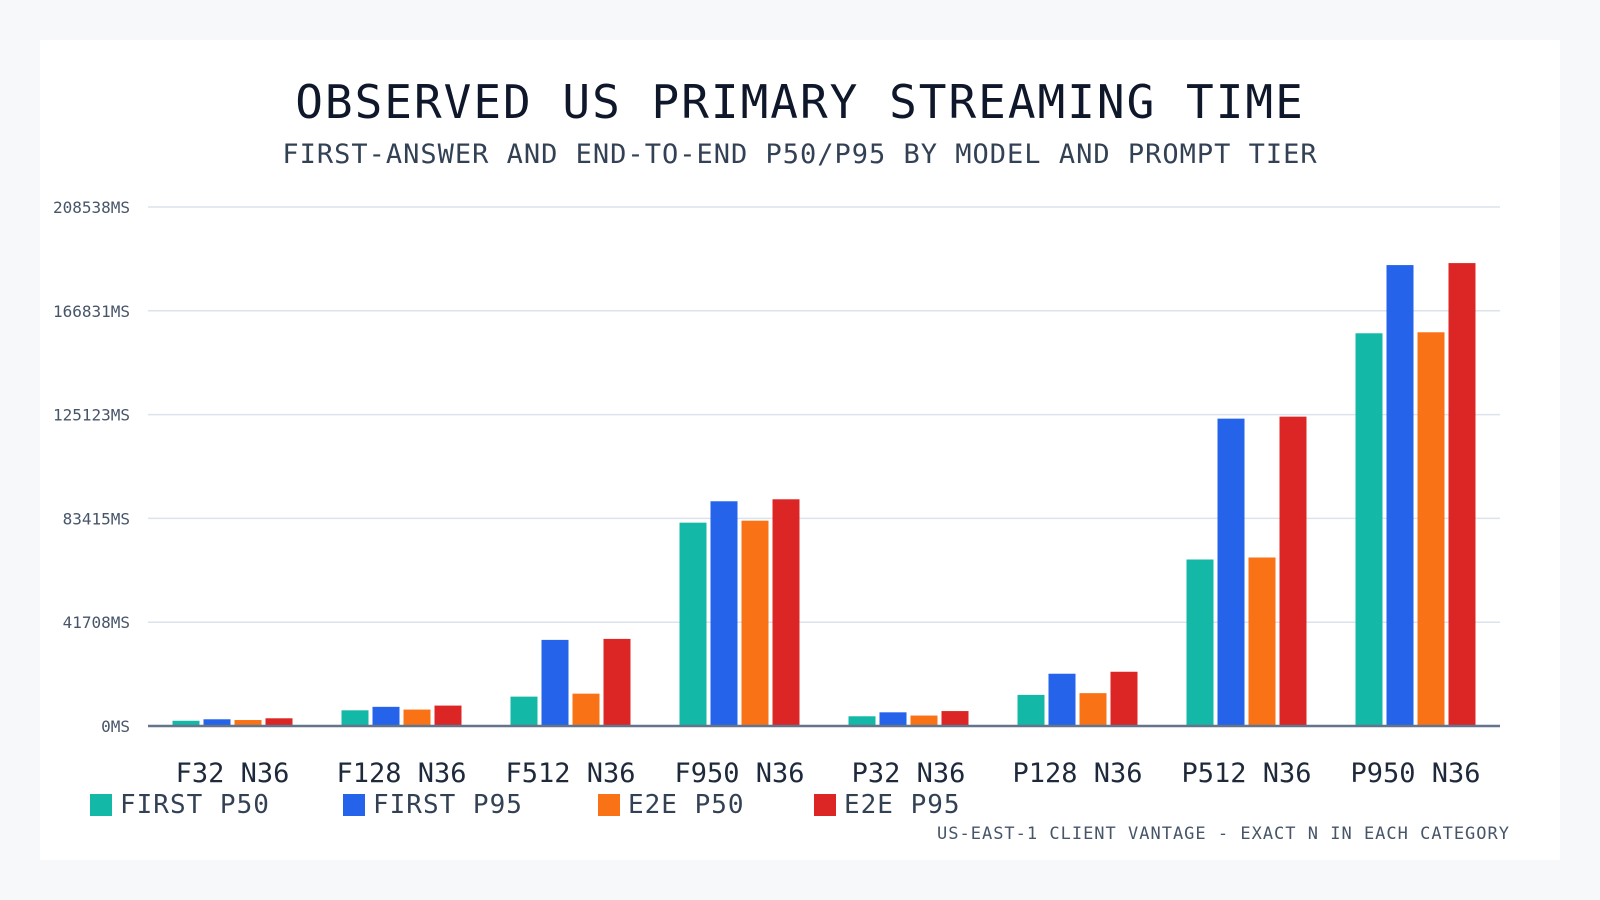  What do you see at coordinates (902, 805) in the screenshot?
I see `legend-label: E2E P95` at bounding box center [902, 805].